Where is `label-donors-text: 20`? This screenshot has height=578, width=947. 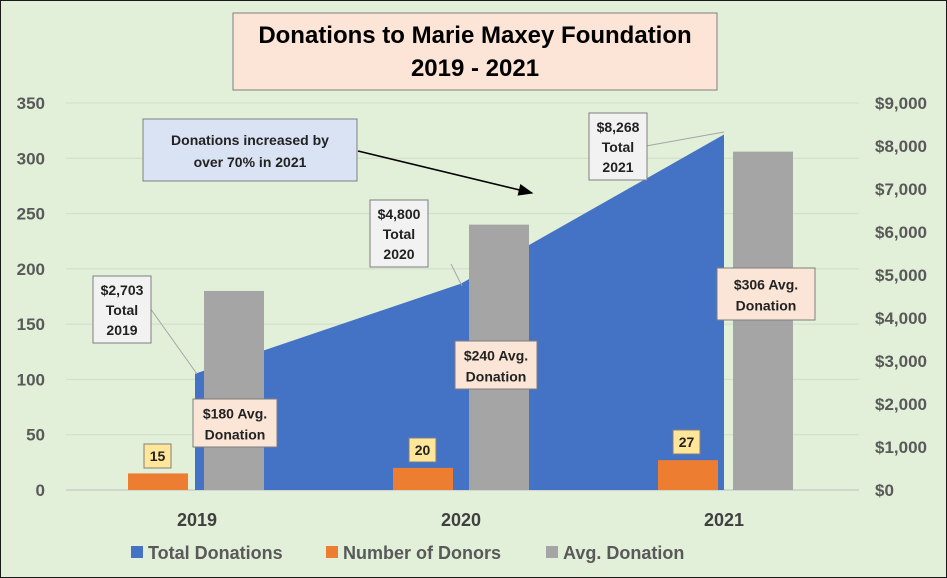
label-donors-text: 20 is located at coordinates (423, 450).